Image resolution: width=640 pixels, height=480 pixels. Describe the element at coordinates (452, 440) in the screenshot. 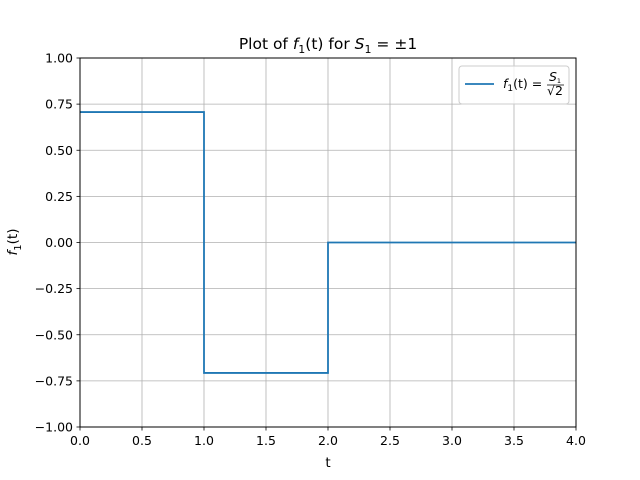

I see `x-tick-label: 3.0` at that location.